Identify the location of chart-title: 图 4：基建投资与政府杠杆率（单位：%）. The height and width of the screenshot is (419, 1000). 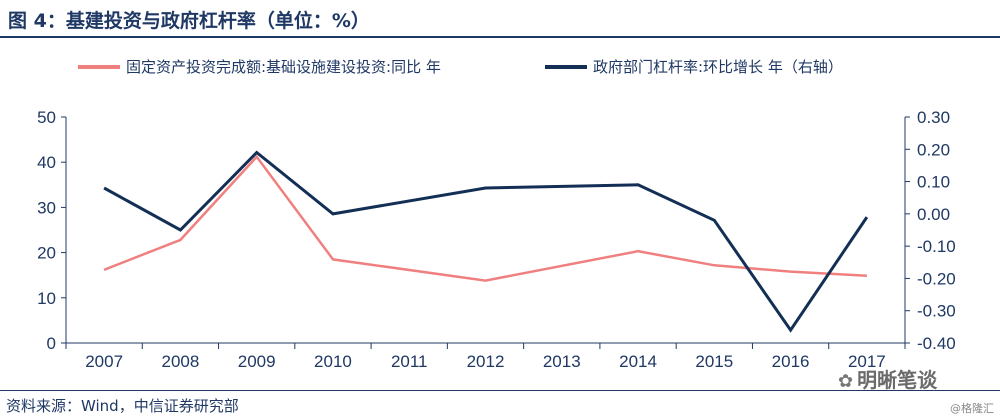
(189, 21).